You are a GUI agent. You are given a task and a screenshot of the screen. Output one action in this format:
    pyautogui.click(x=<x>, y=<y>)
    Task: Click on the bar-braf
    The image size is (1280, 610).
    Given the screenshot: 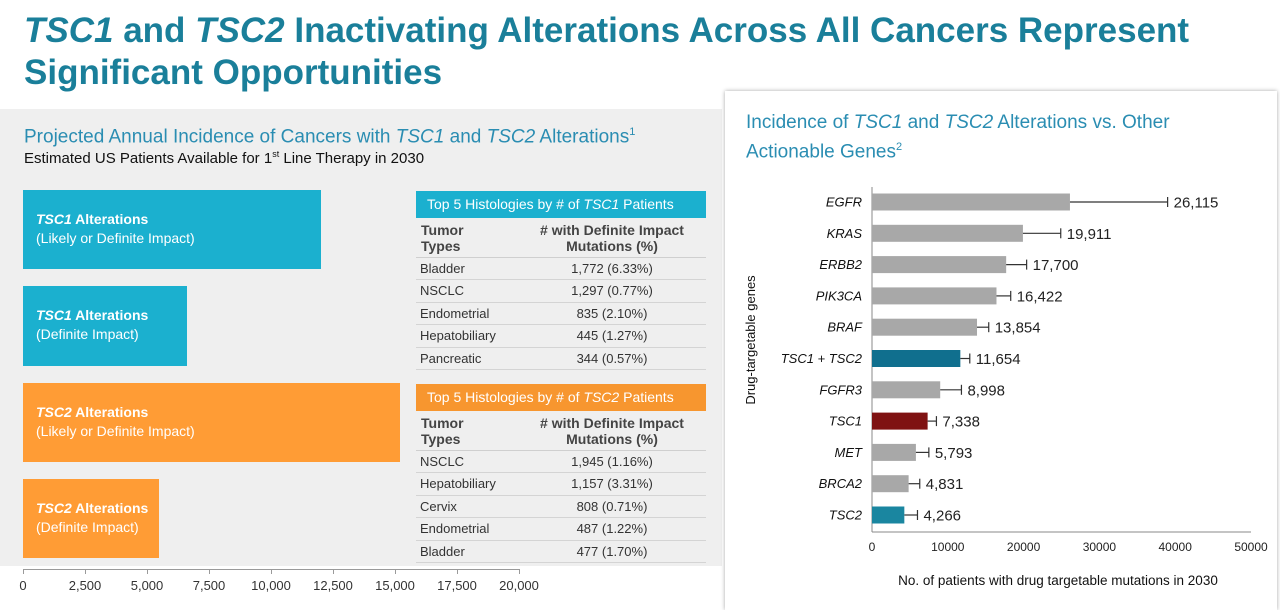 What is the action you would take?
    pyautogui.click(x=925, y=327)
    